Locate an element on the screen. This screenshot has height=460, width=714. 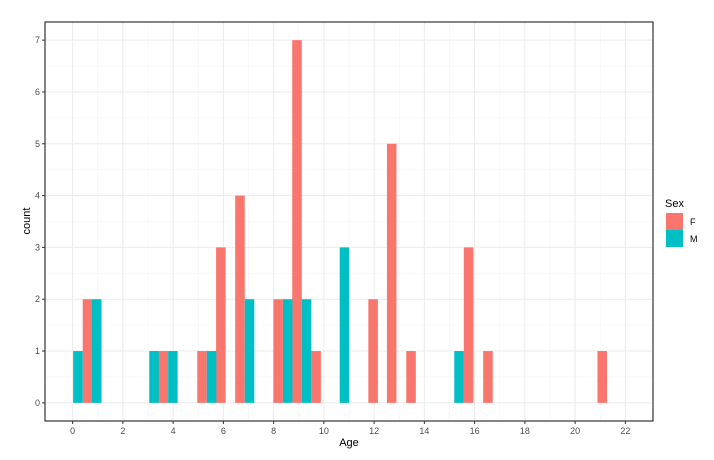
x-axis-title: Age is located at coordinates (349, 443).